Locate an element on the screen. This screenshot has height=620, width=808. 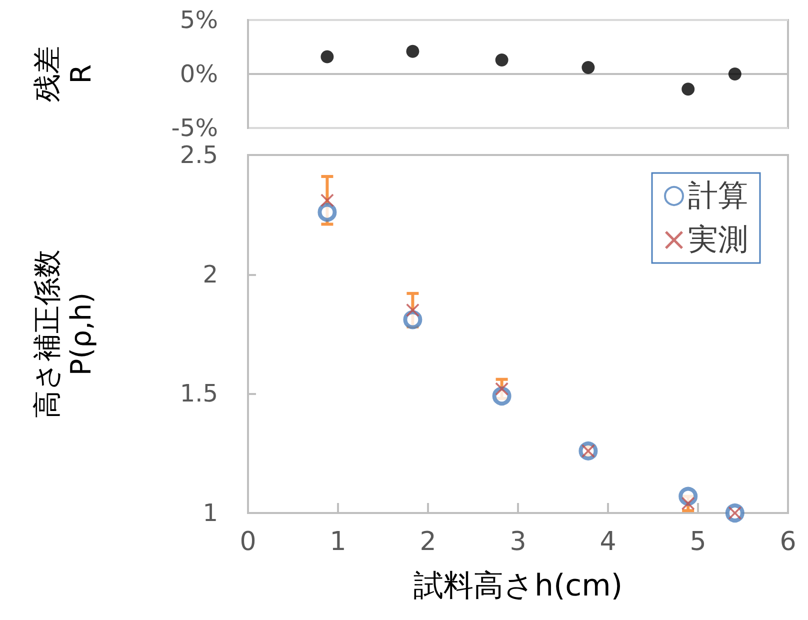
x-tick-label: 4 is located at coordinates (608, 542).